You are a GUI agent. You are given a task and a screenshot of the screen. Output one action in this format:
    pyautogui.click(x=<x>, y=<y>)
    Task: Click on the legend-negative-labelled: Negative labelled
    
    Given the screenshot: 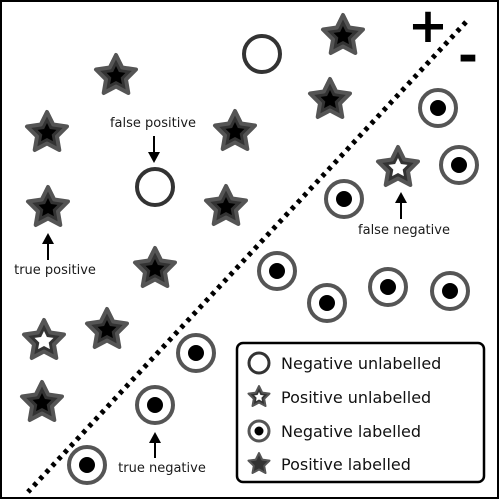 What is the action you would take?
    pyautogui.click(x=351, y=431)
    